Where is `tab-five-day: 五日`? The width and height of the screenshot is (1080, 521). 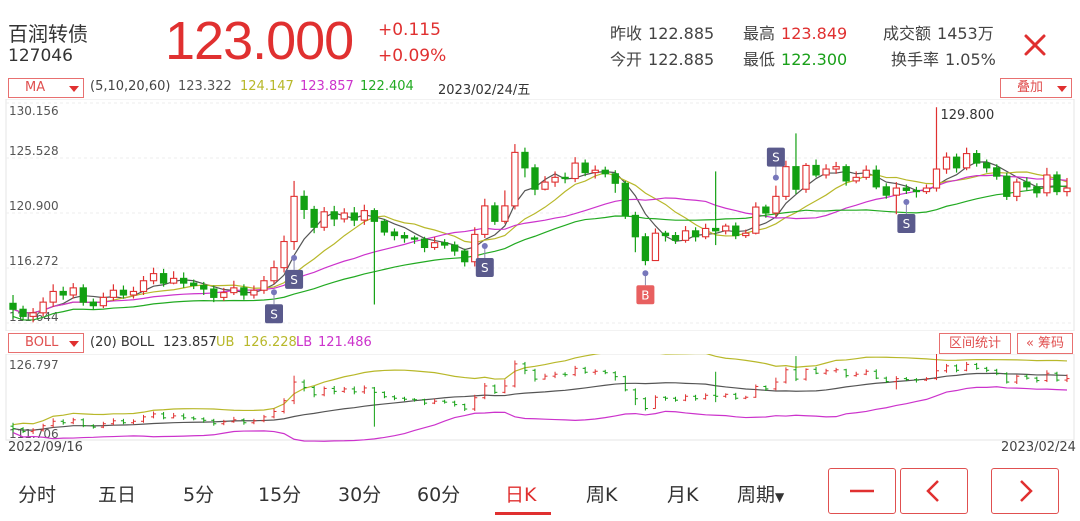
tab-five-day: 五日 is located at coordinates (117, 495).